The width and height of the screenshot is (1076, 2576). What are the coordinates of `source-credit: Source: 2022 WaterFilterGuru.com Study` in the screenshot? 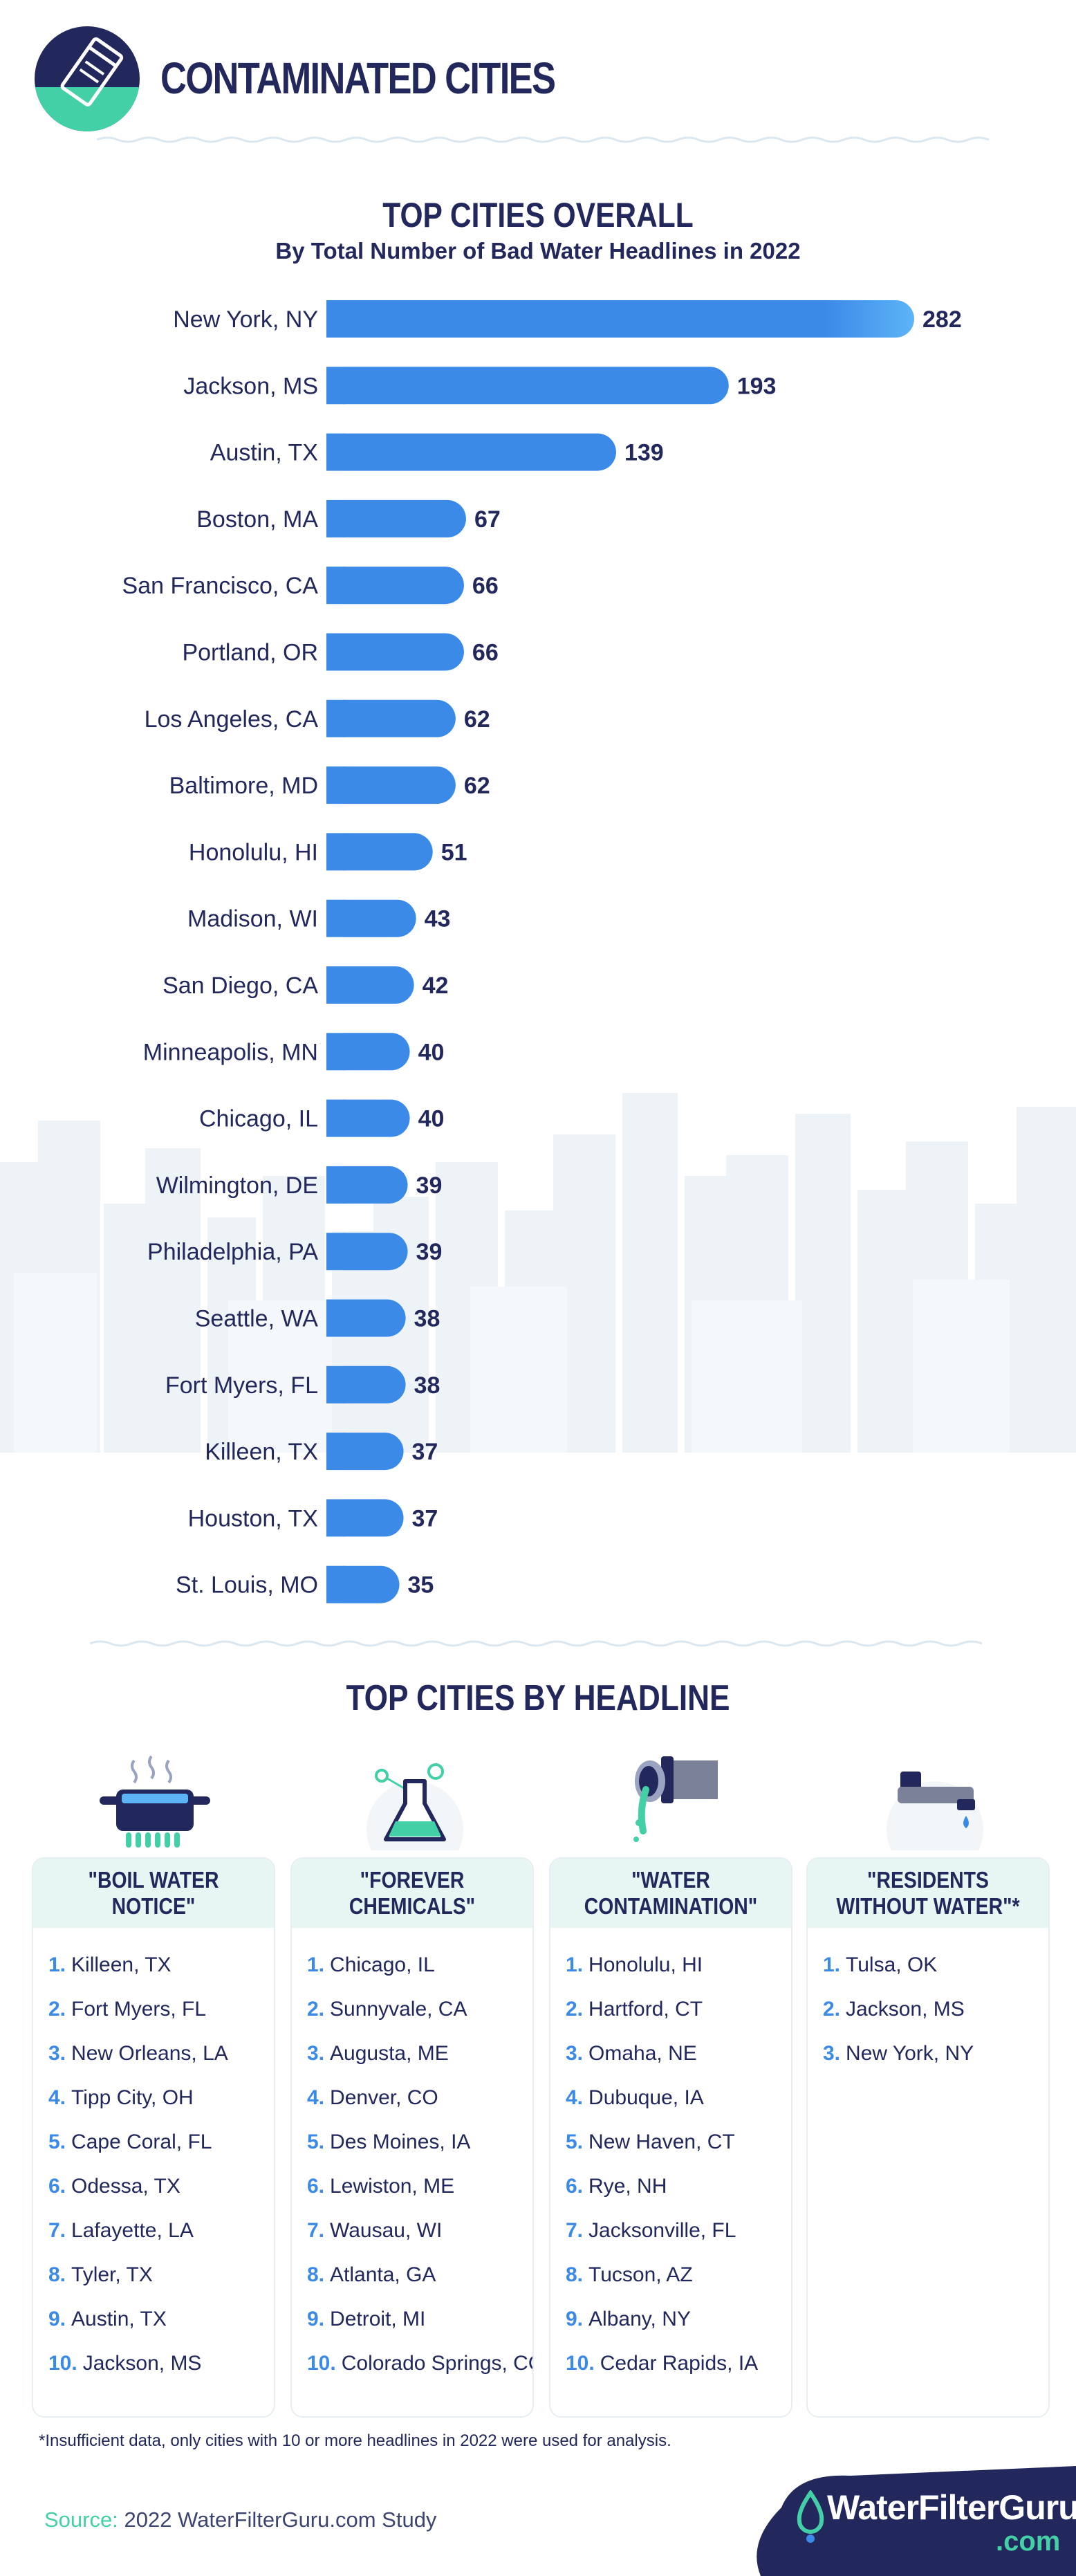 It's located at (240, 2520).